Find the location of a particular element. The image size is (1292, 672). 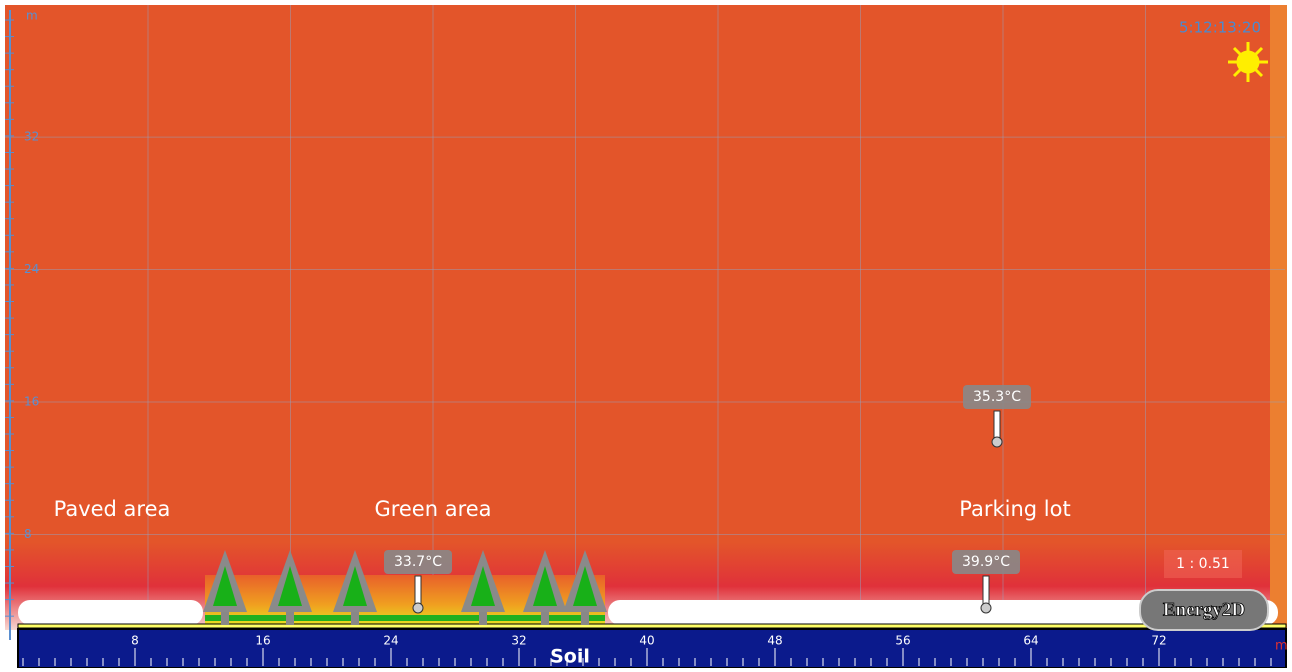

paved-surface is located at coordinates (110, 612).